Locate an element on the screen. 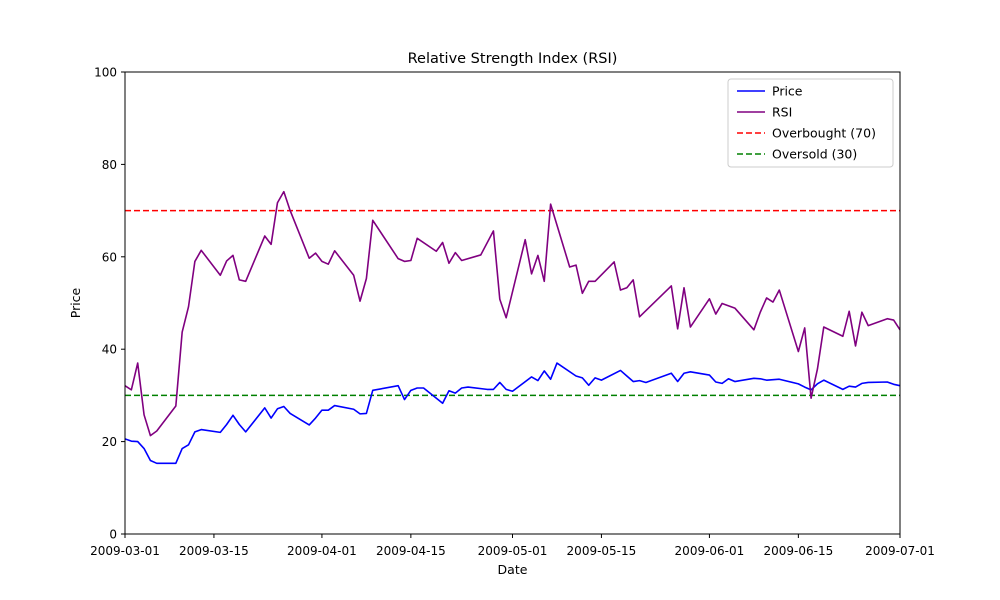 The image size is (1000, 600). x-tick-label: 2009-06-15 is located at coordinates (798, 551).